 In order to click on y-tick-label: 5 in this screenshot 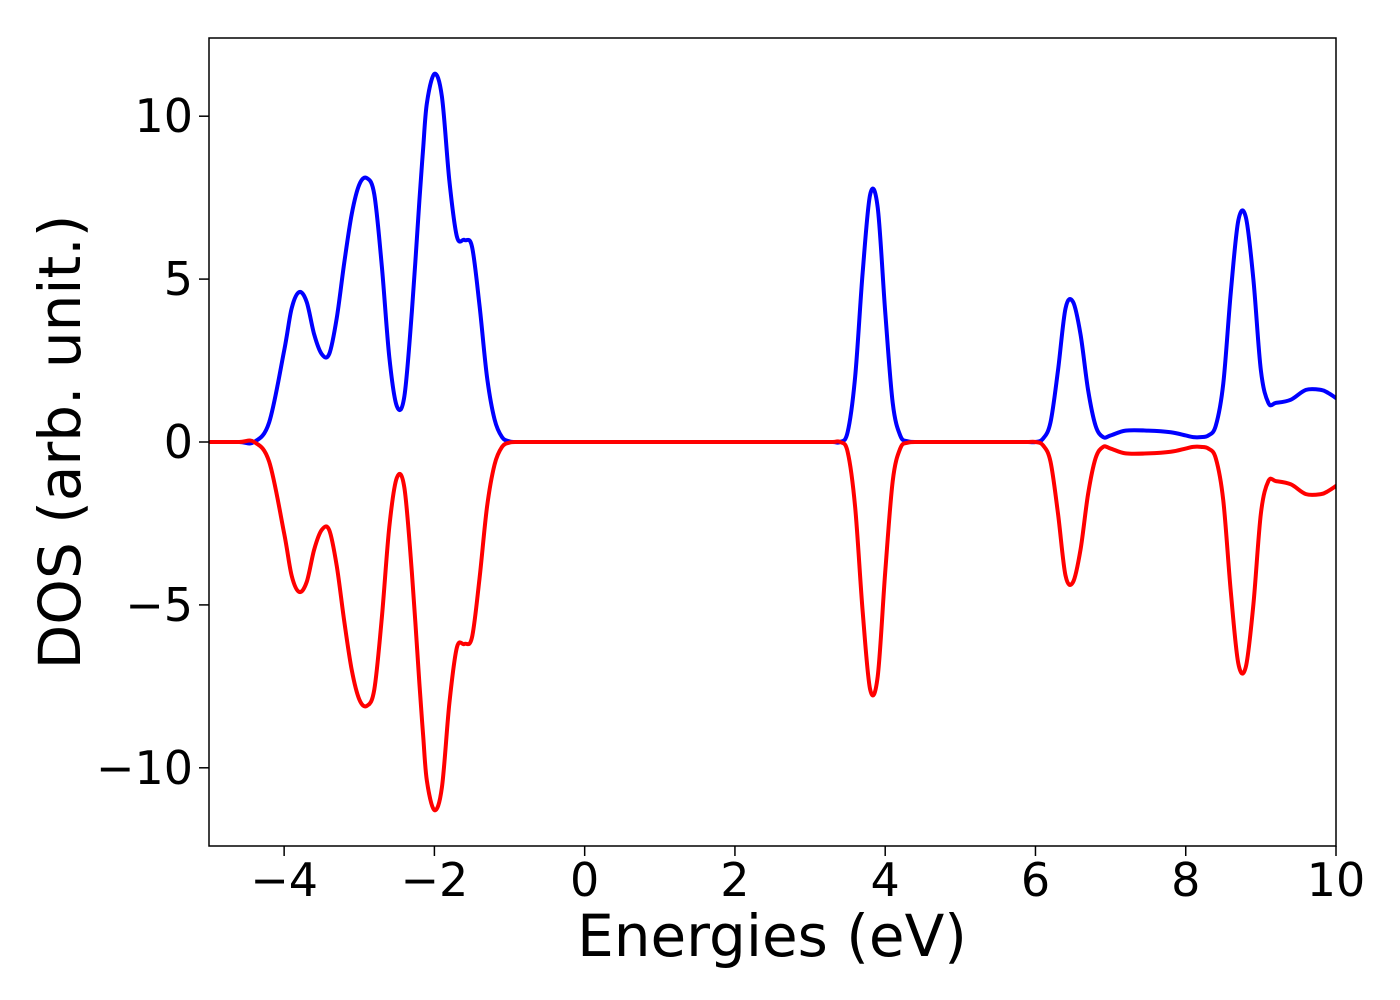, I will do `click(178, 279)`.